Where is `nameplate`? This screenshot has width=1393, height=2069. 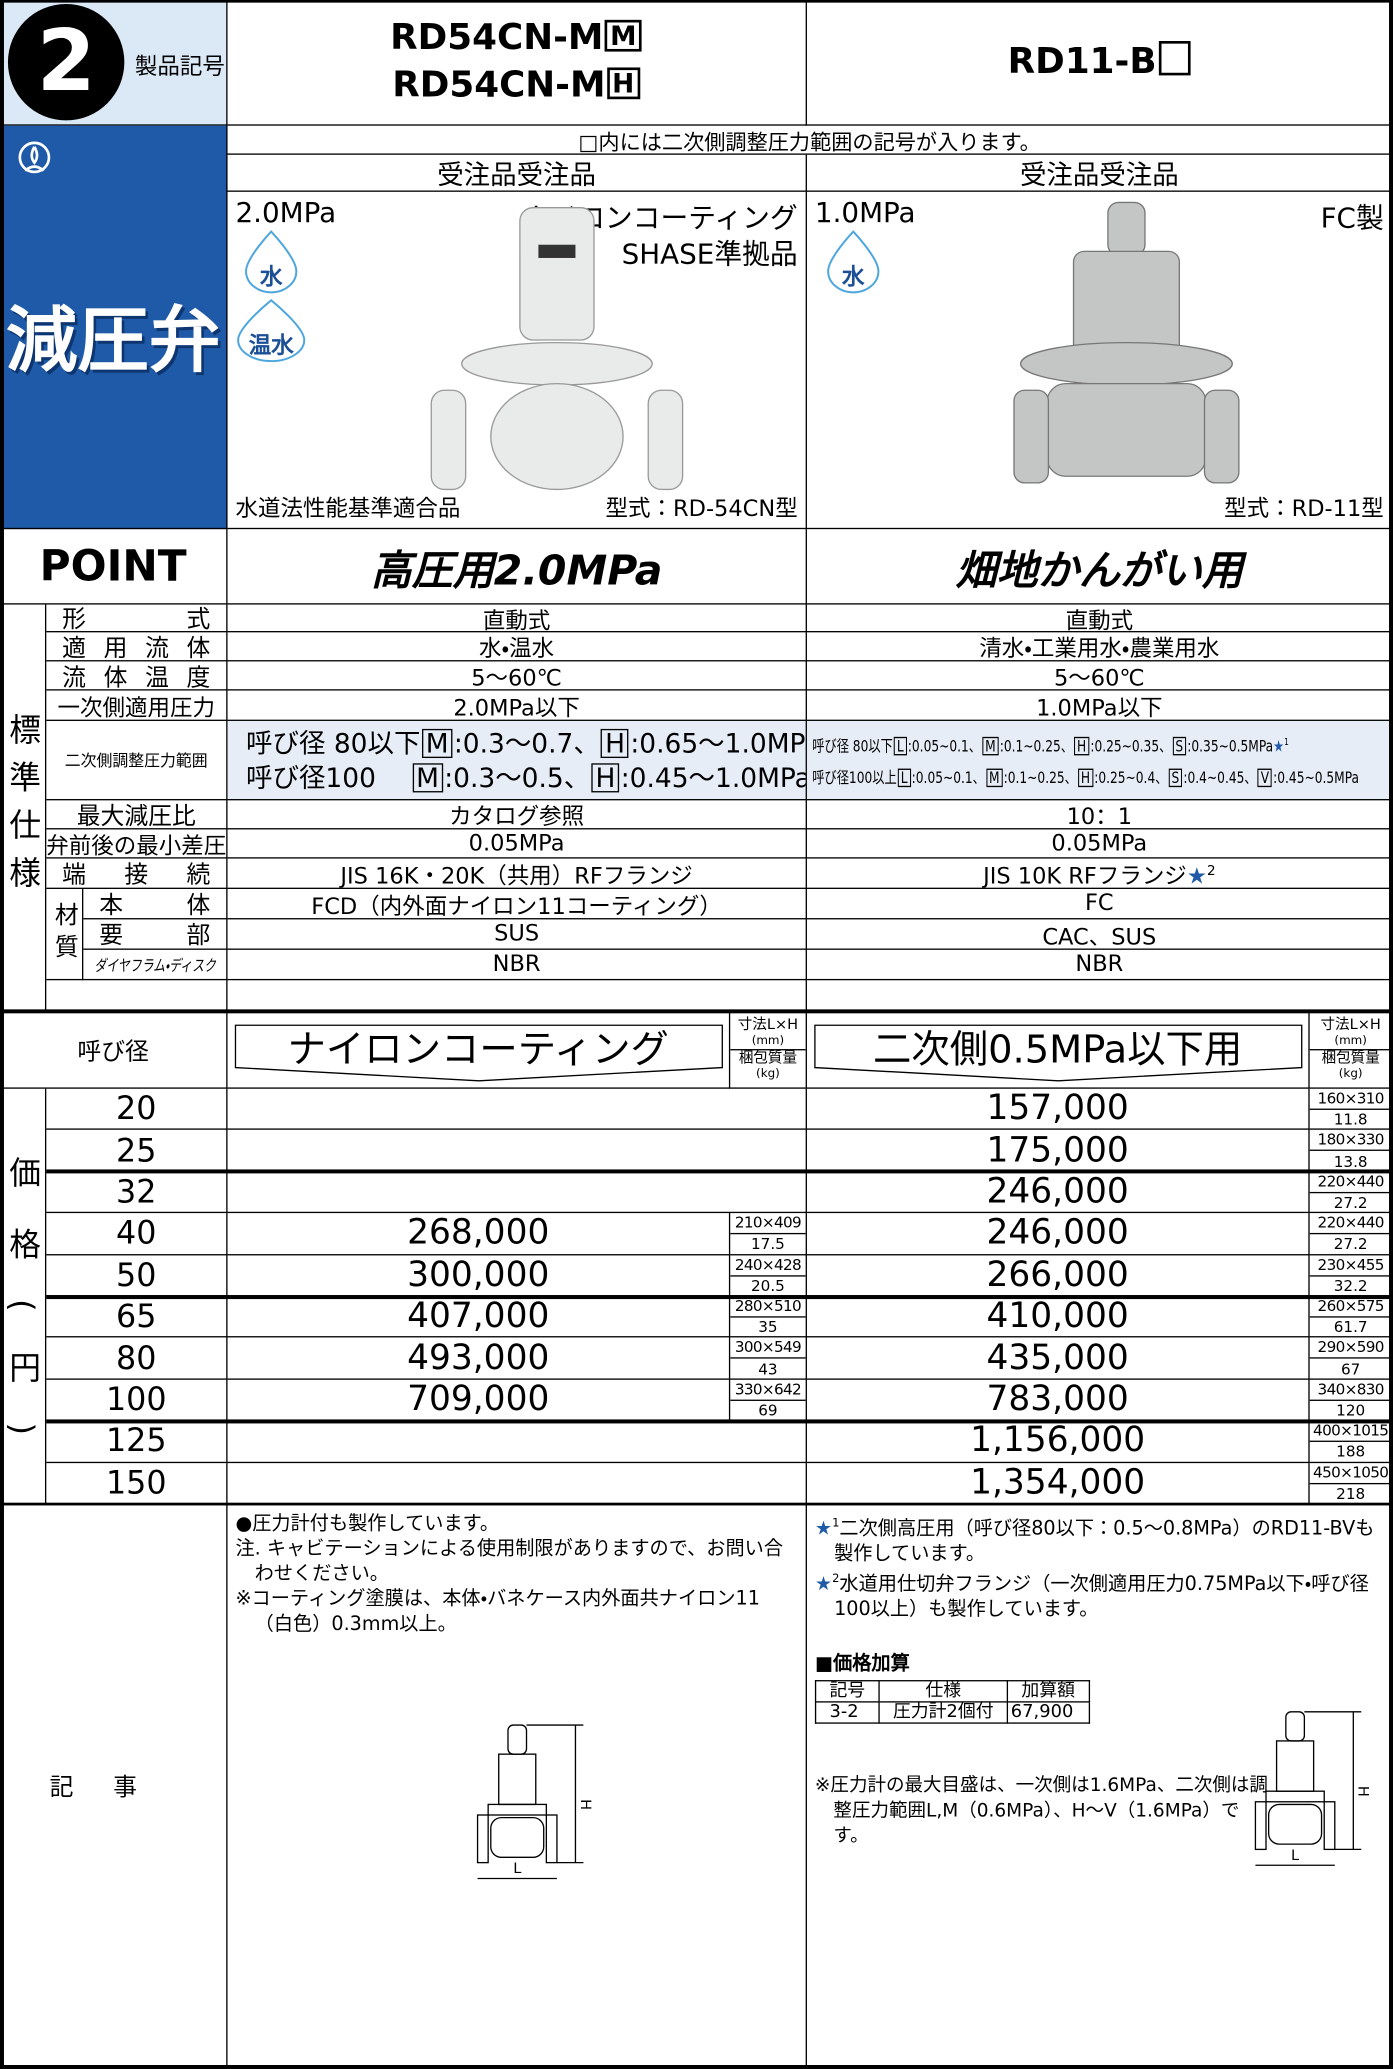 nameplate is located at coordinates (557, 251).